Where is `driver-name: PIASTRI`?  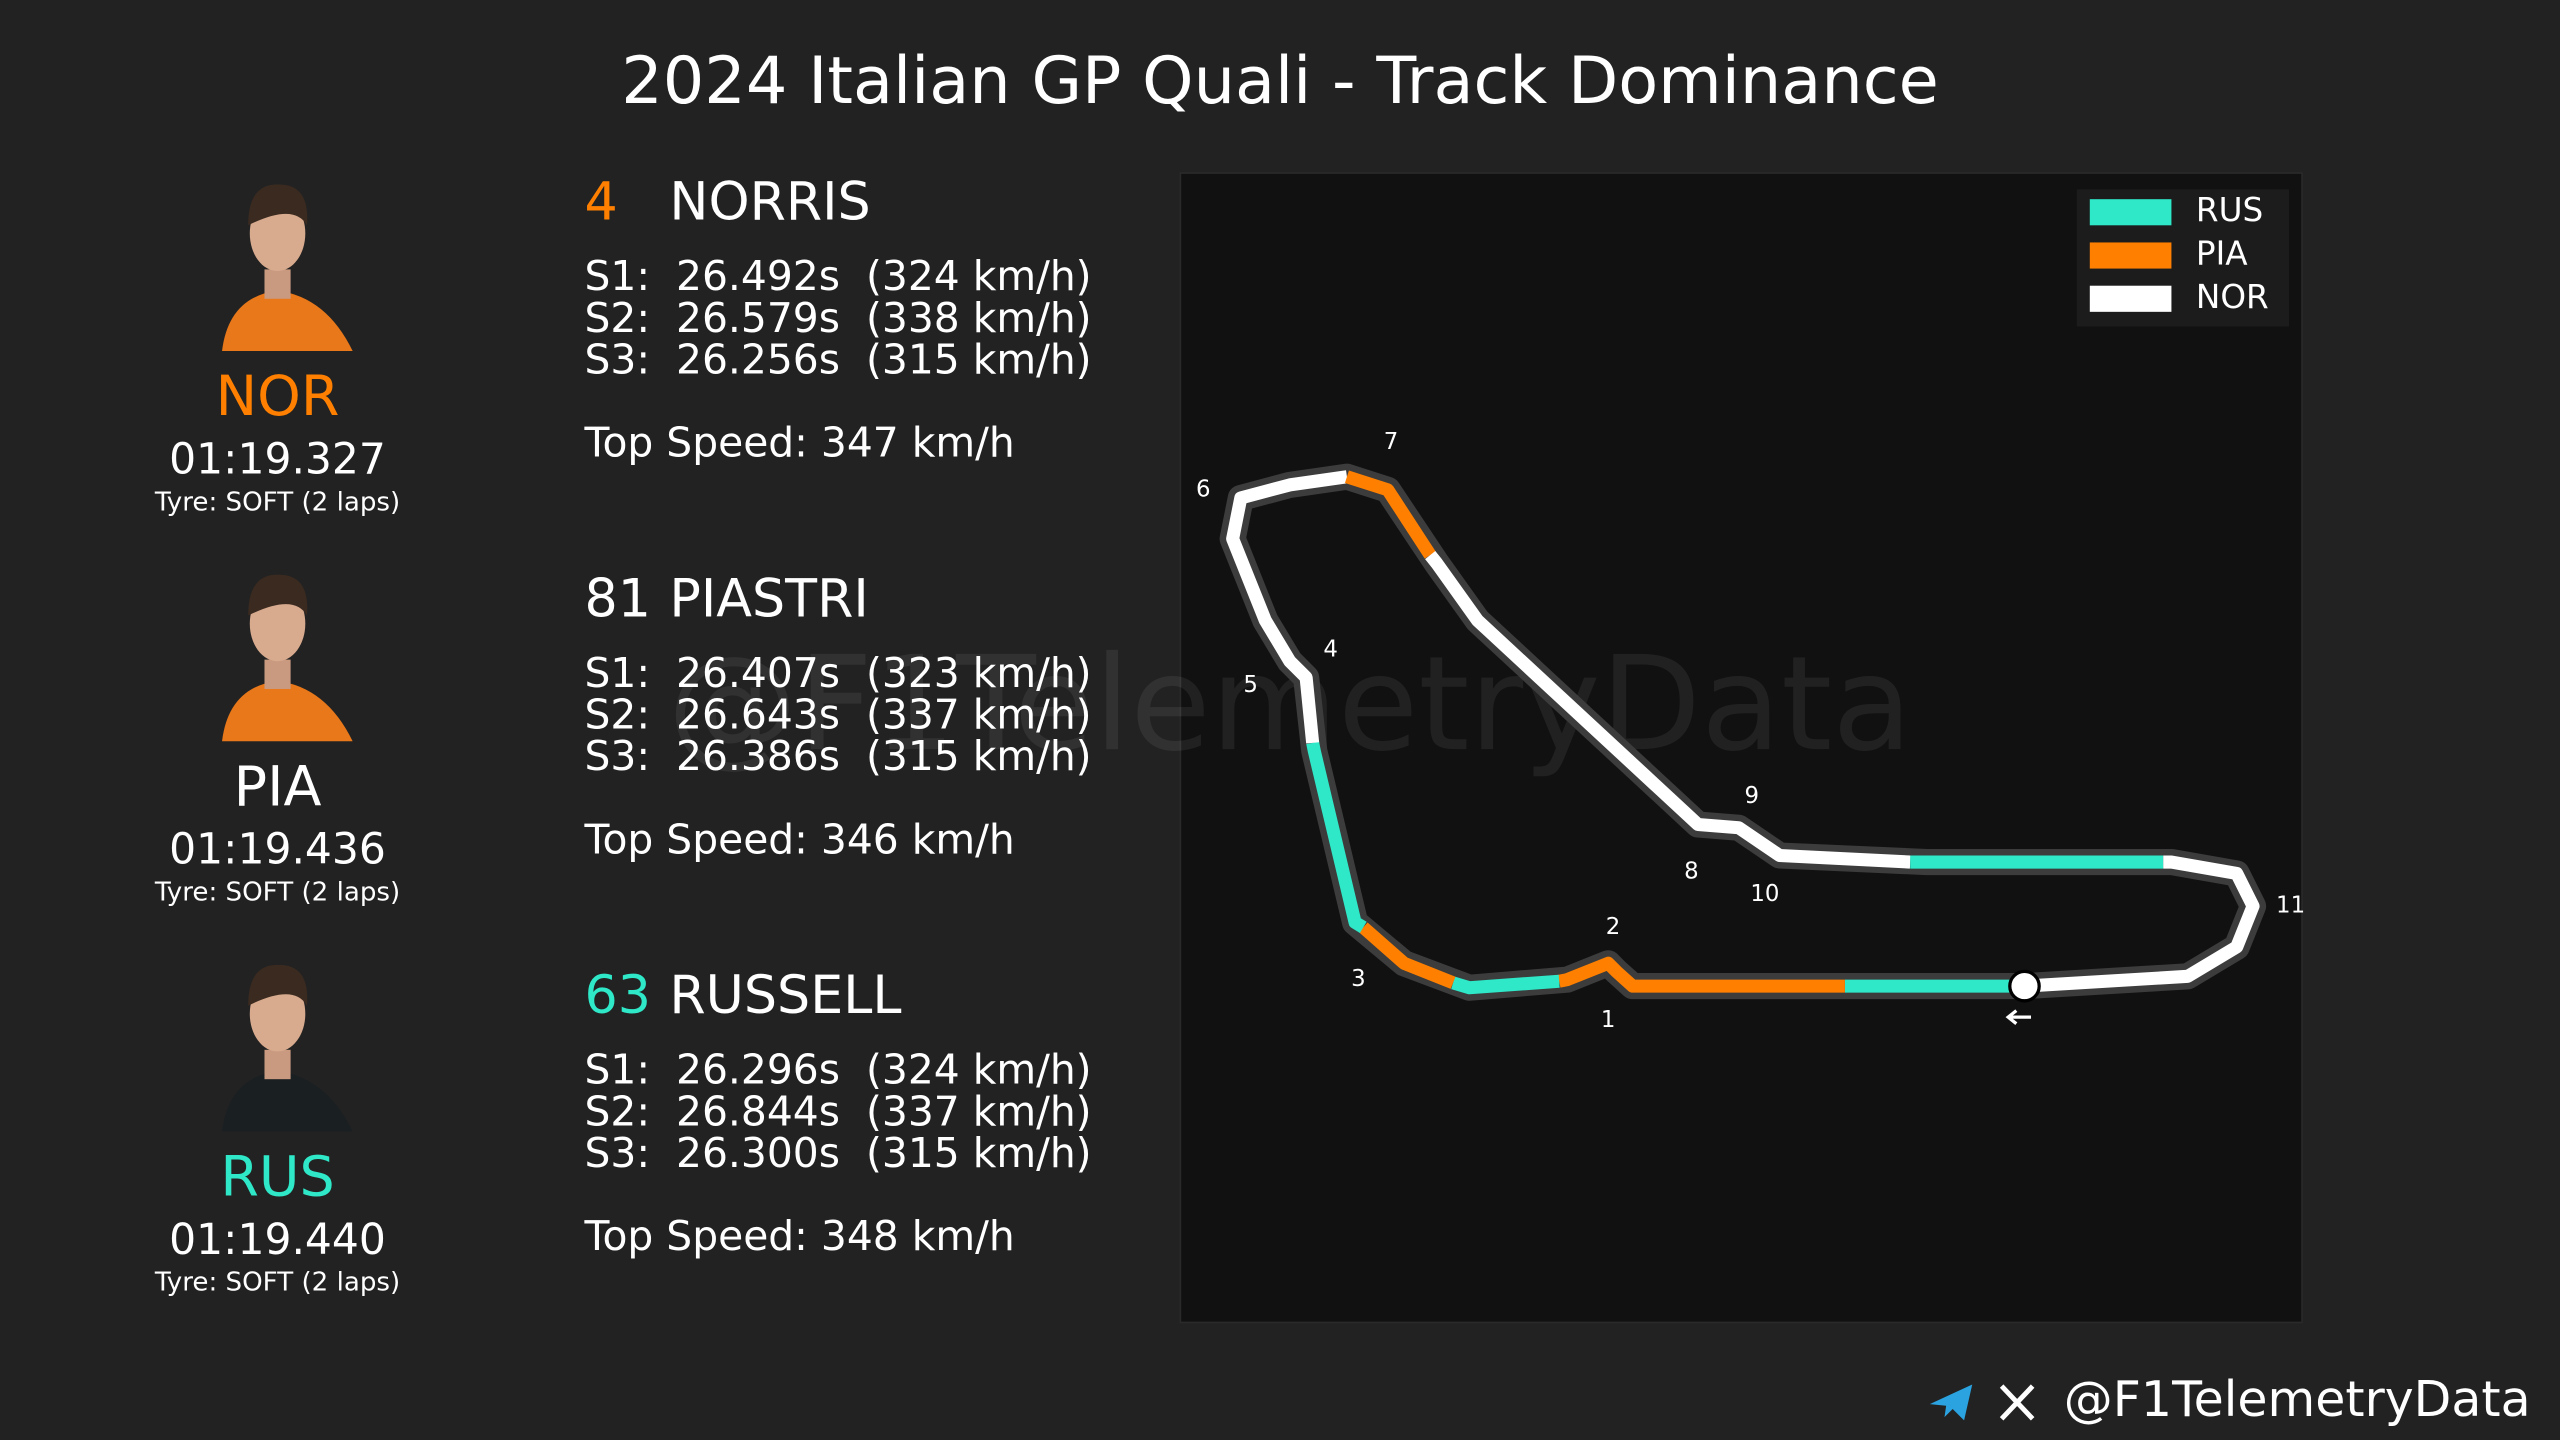
driver-name: PIASTRI is located at coordinates (768, 599).